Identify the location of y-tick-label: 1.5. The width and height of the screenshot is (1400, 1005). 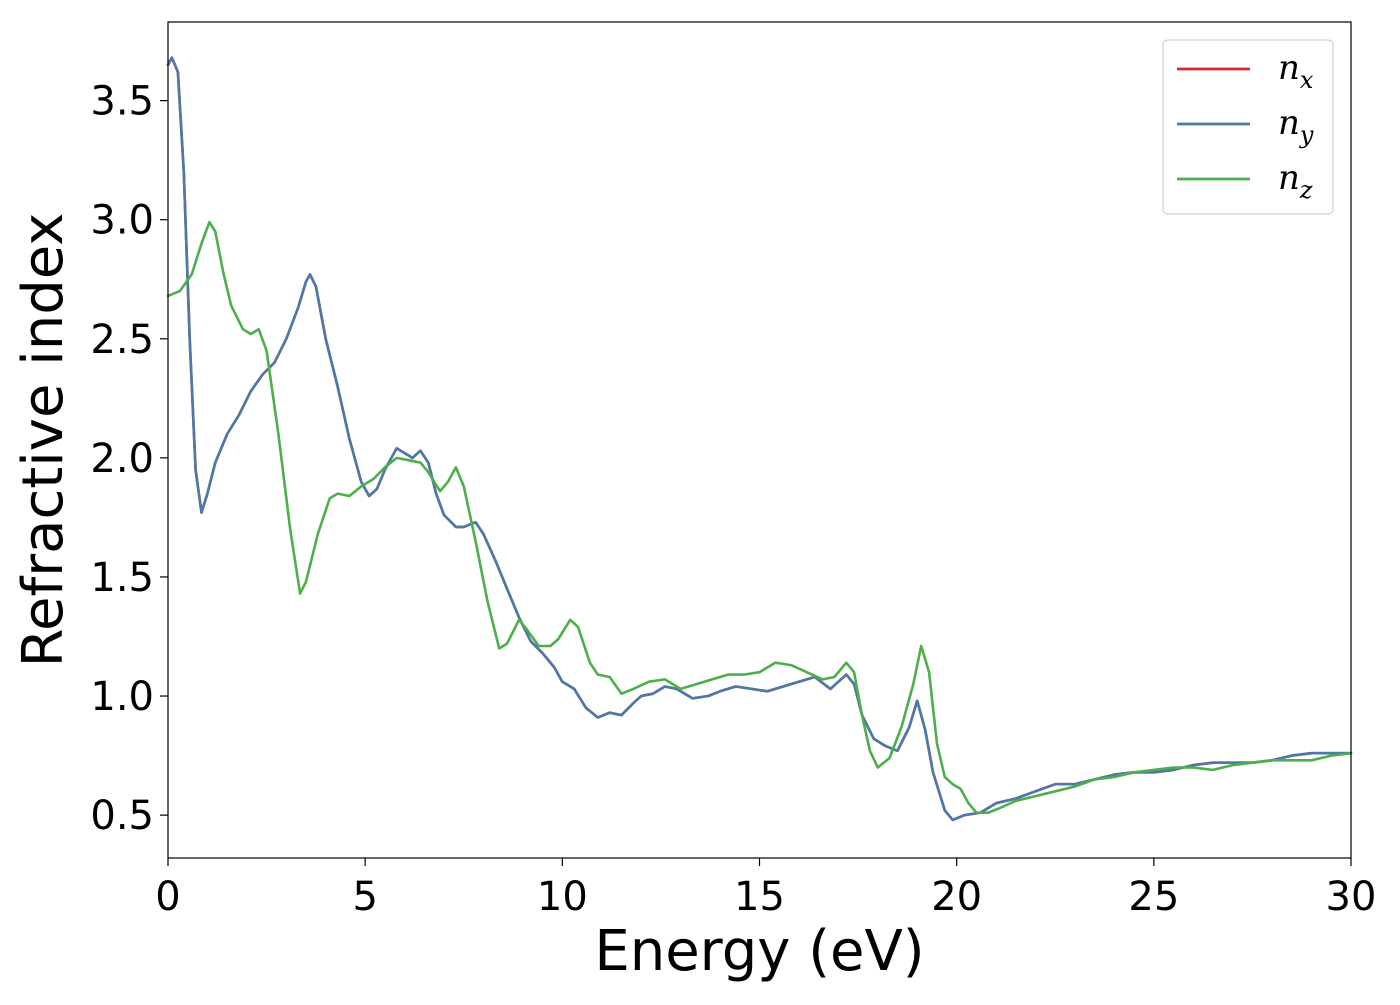
(122, 578).